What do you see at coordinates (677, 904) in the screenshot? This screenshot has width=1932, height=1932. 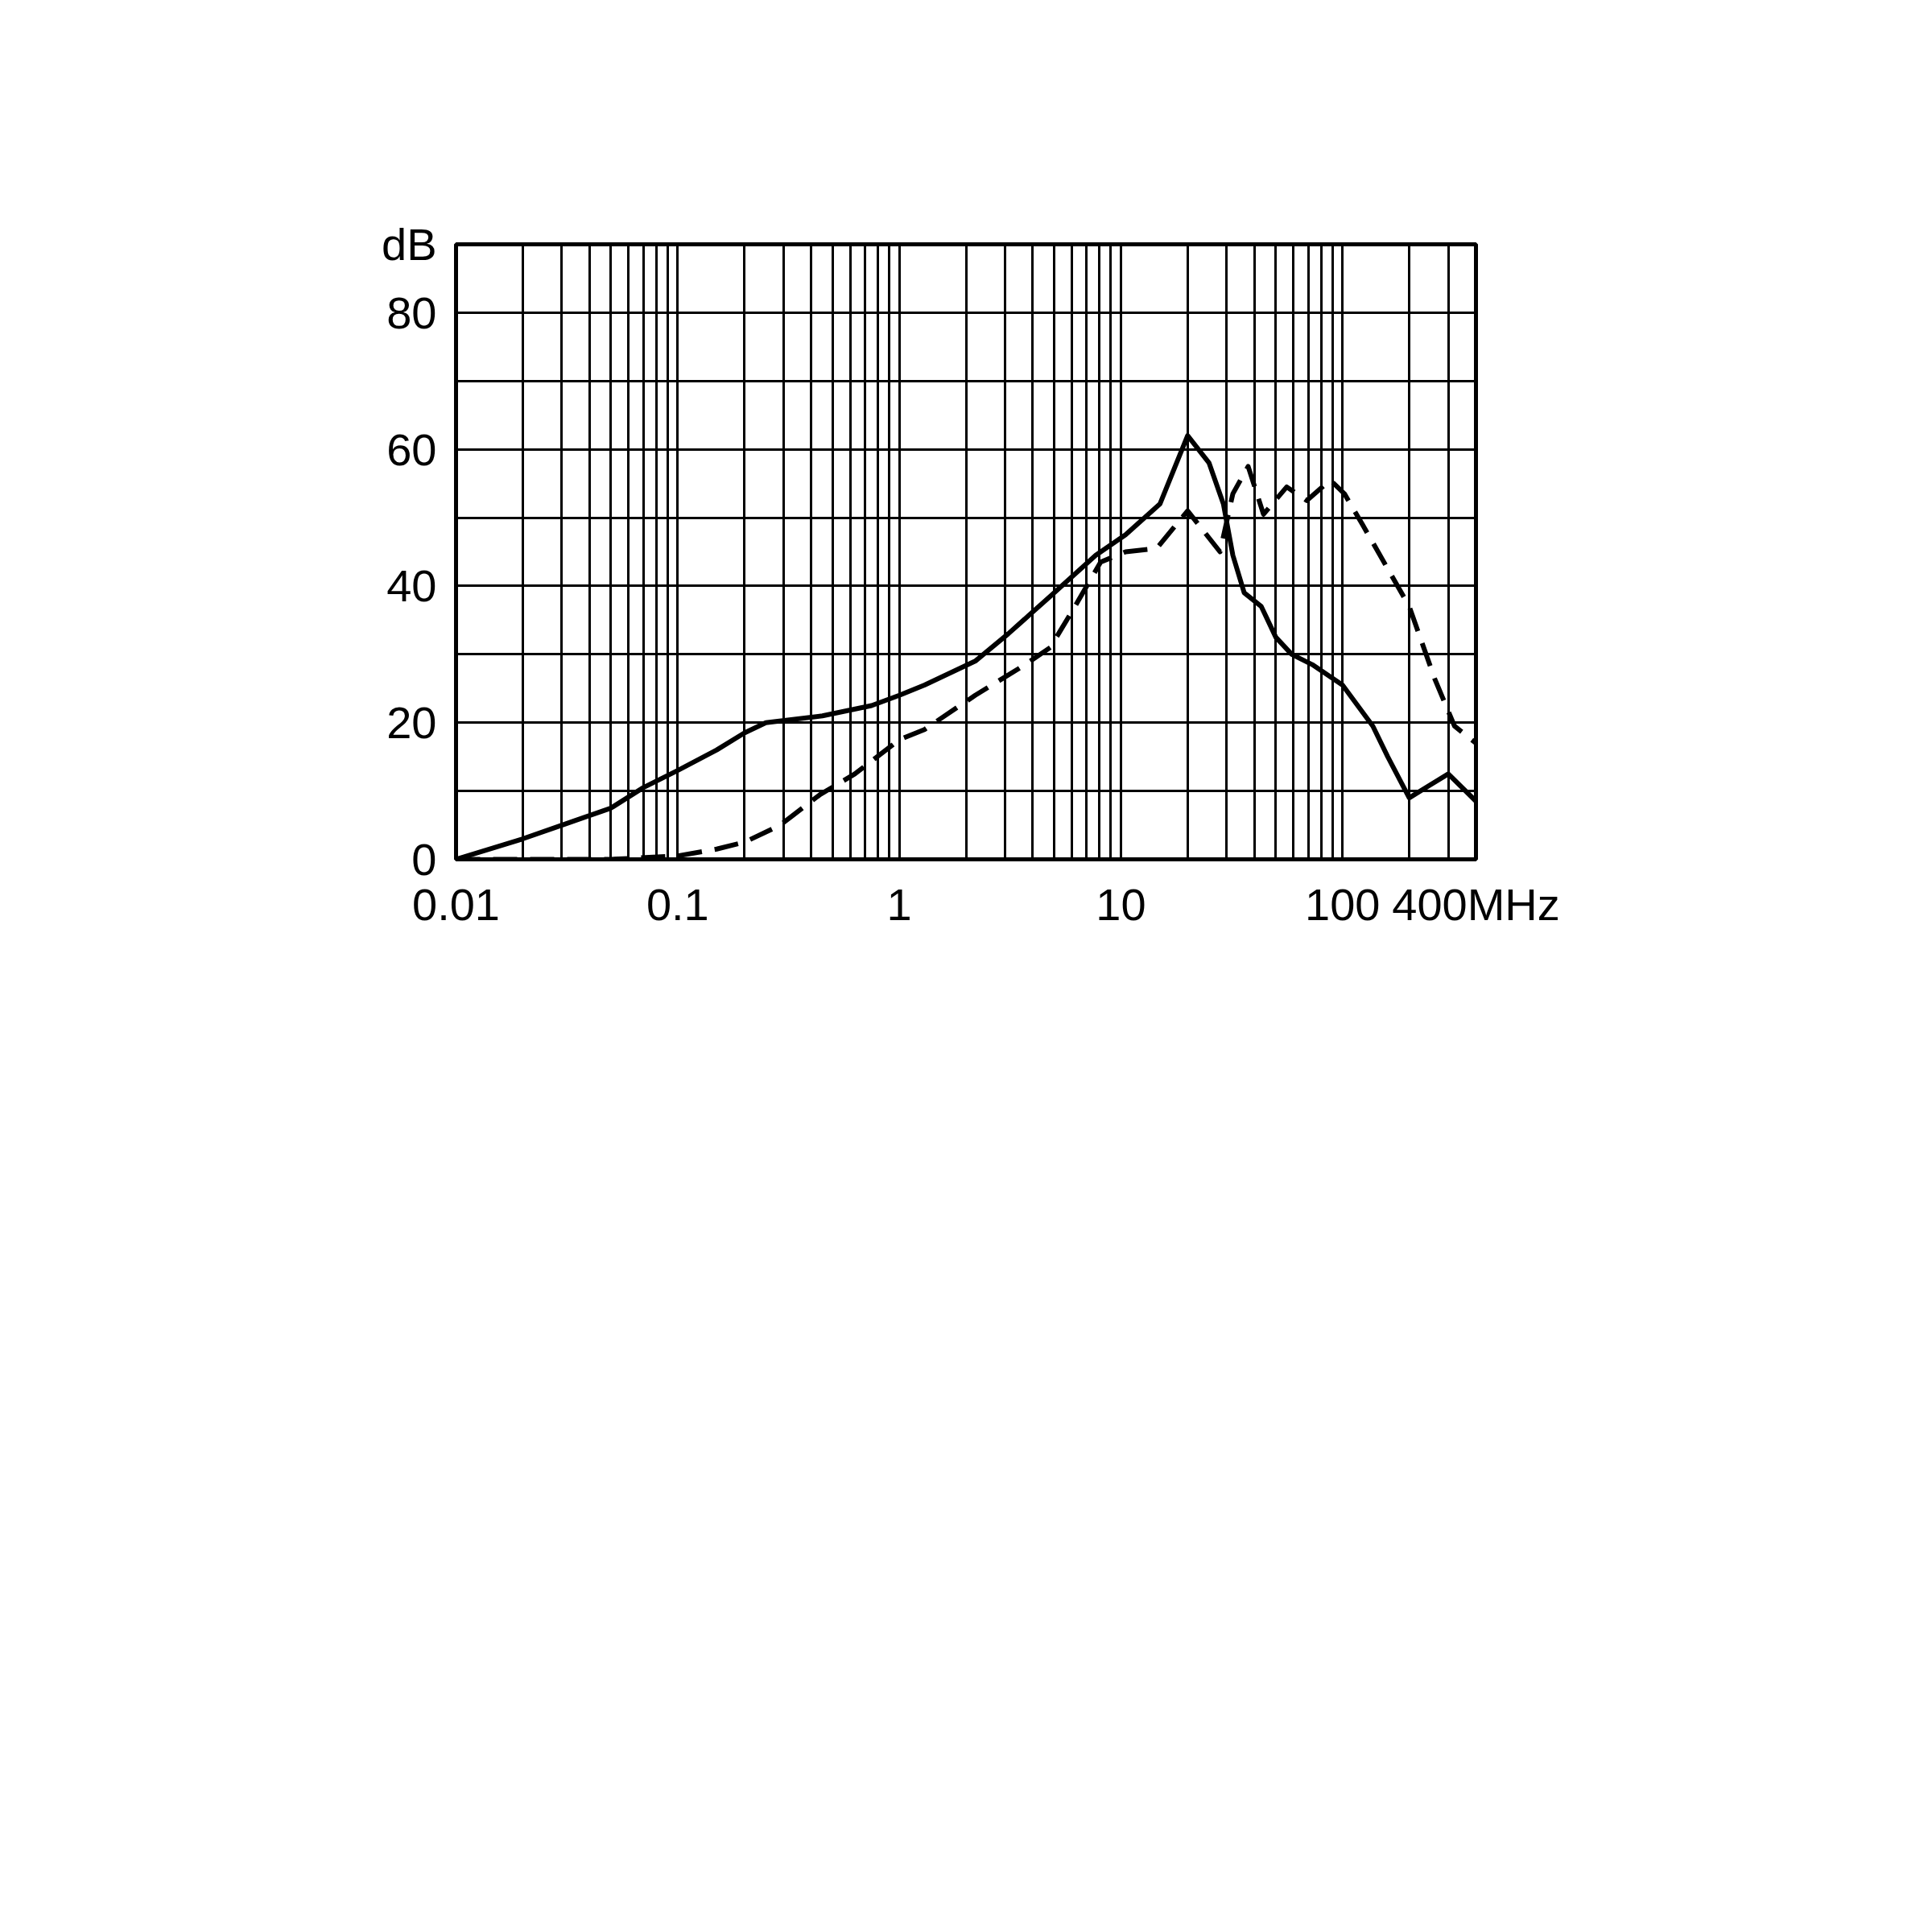 I see `x-tick-label: 0.1` at bounding box center [677, 904].